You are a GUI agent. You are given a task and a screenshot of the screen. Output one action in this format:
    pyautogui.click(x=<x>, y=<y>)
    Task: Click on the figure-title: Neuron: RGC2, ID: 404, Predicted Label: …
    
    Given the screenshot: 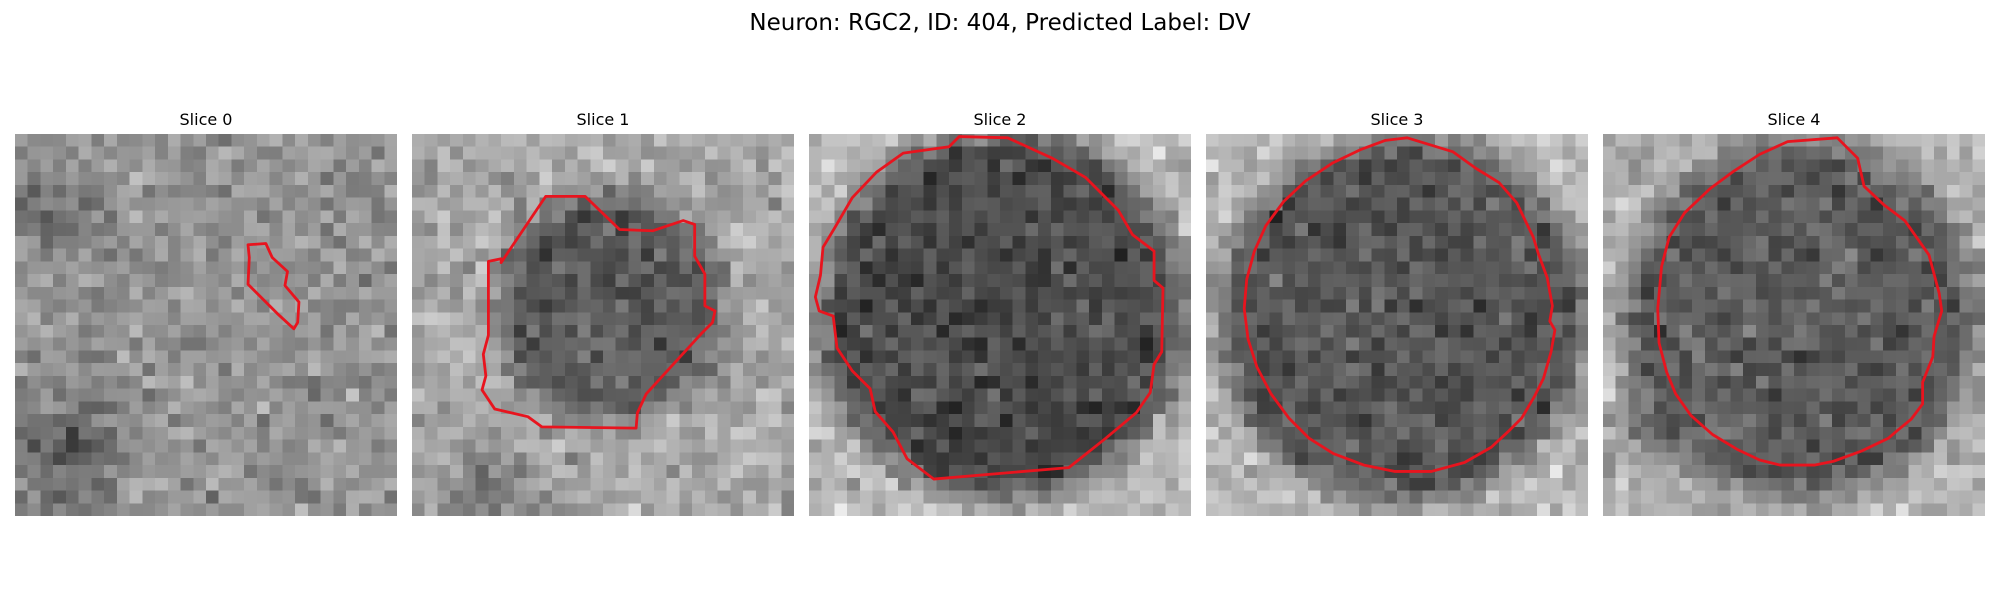 What is the action you would take?
    pyautogui.click(x=1000, y=23)
    